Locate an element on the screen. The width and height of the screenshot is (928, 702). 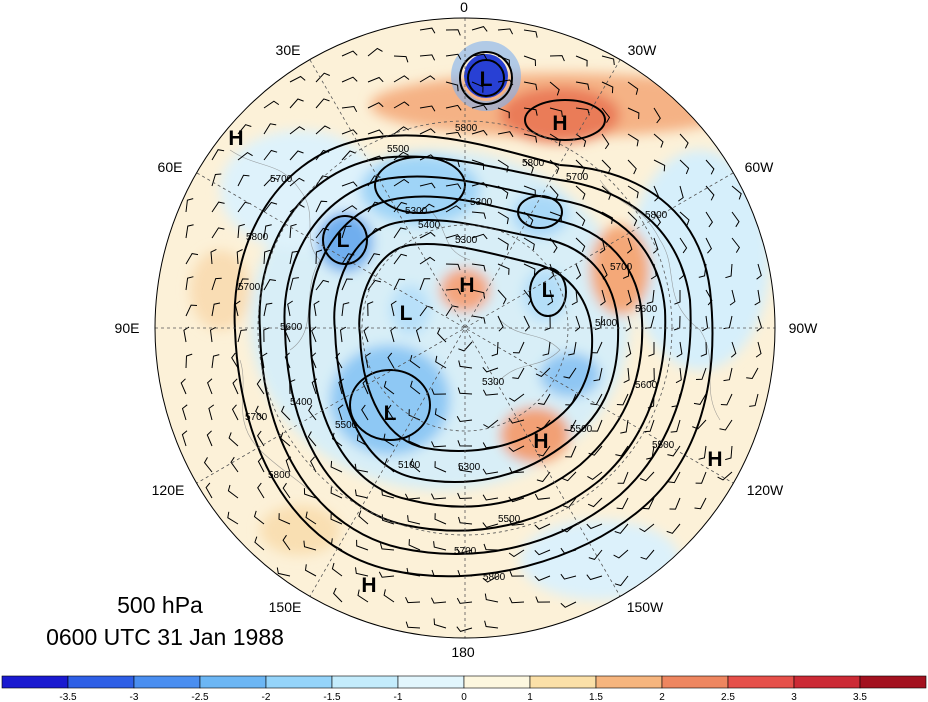
contour-label: 5500 is located at coordinates (346, 425).